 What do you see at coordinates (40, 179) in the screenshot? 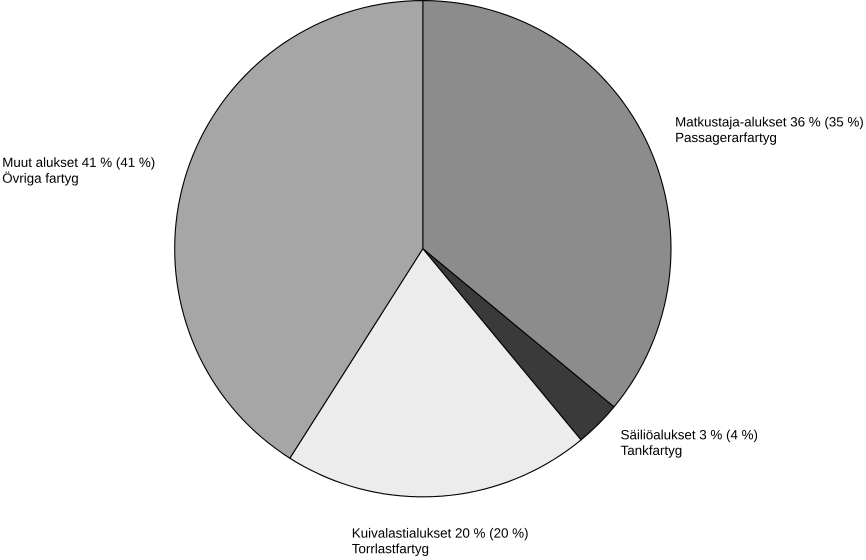
I see `text: Övriga fartyg` at bounding box center [40, 179].